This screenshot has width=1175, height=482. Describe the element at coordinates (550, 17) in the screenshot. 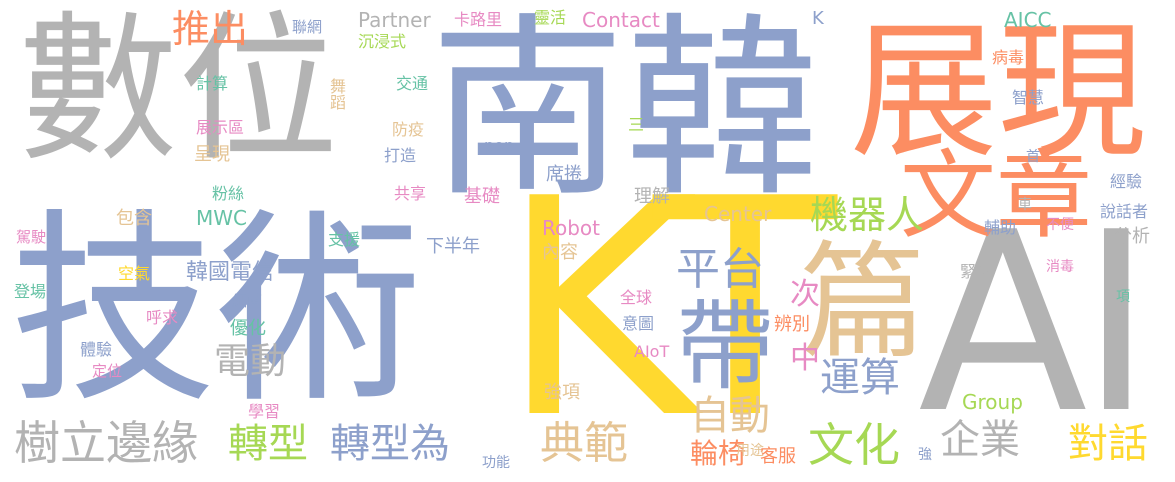

I see `word-linghuo: 靈活` at that location.